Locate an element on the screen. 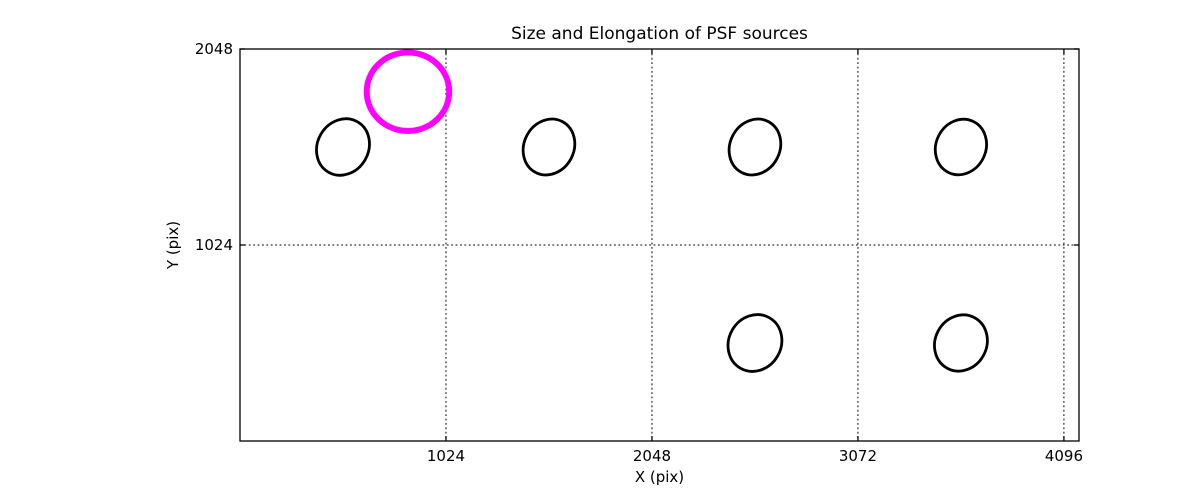 The width and height of the screenshot is (1200, 490). y-axis-label: Y (pix) is located at coordinates (173, 245).